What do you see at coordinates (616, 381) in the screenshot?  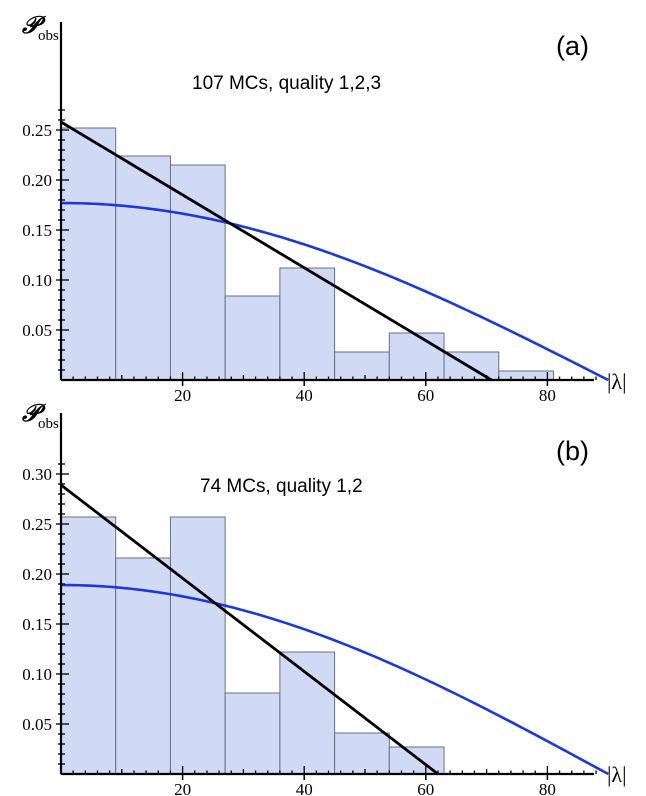 I see `x-axis-label-a: |λ|` at bounding box center [616, 381].